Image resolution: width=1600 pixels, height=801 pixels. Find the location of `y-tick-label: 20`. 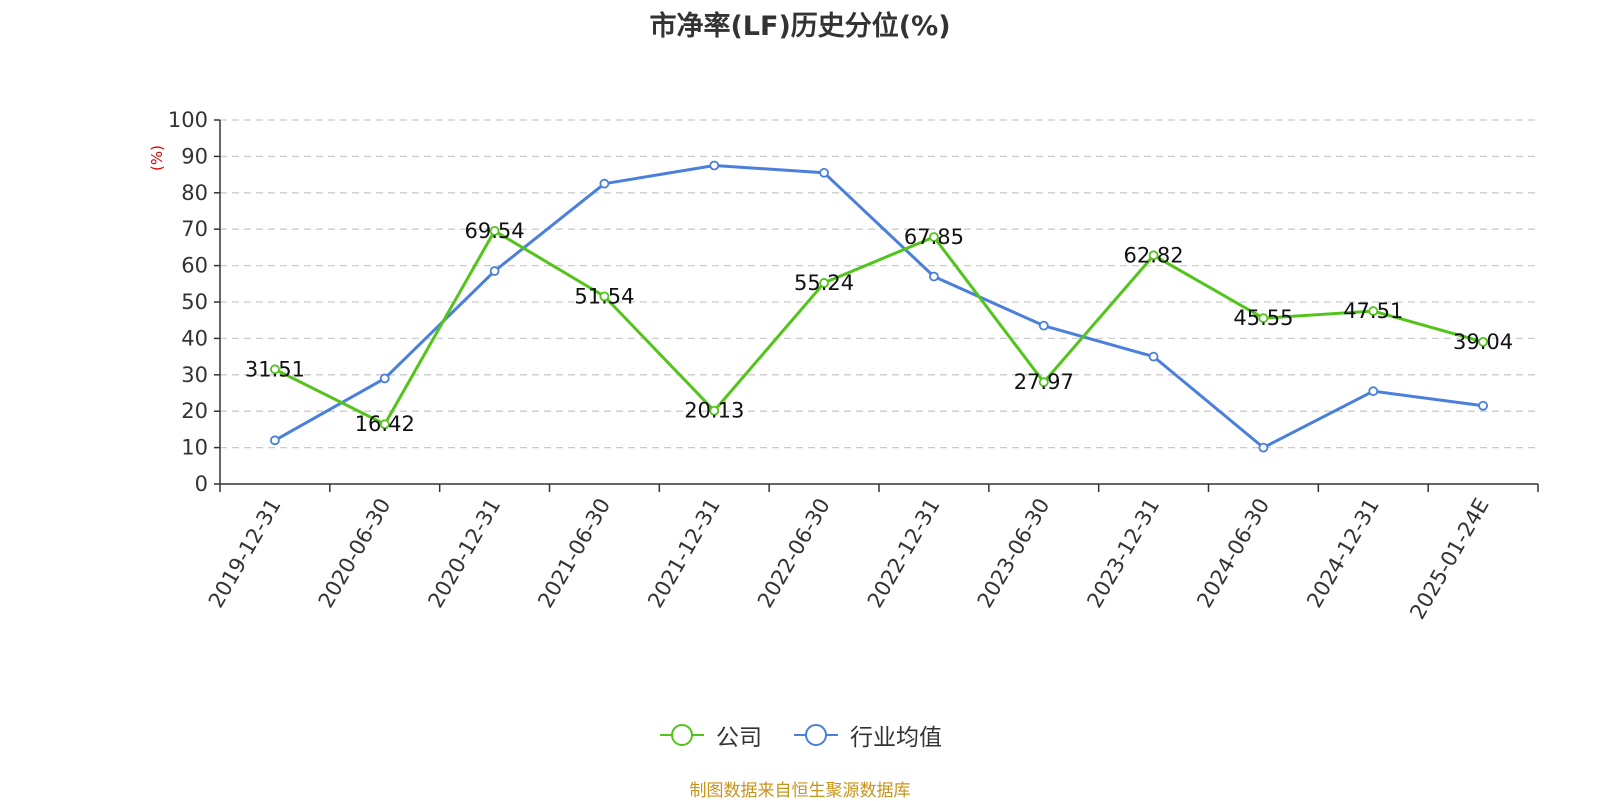

y-tick-label: 20 is located at coordinates (194, 411).